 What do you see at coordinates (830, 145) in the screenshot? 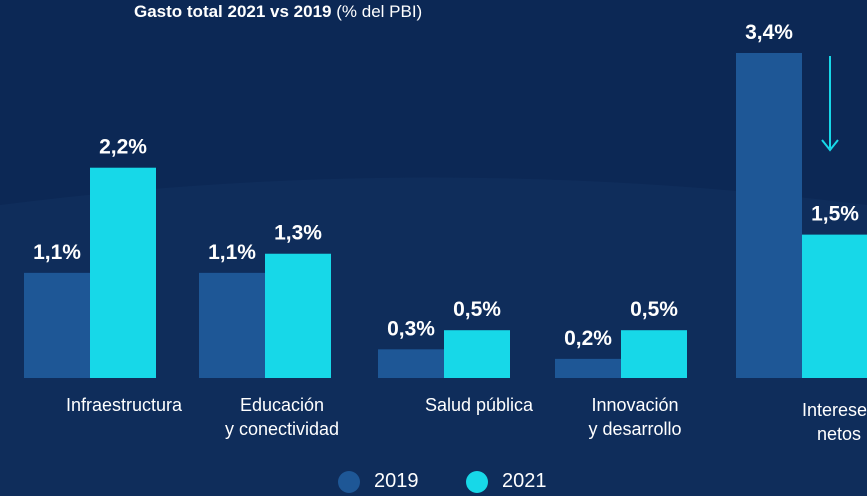
I see `decrease-arrow-head` at bounding box center [830, 145].